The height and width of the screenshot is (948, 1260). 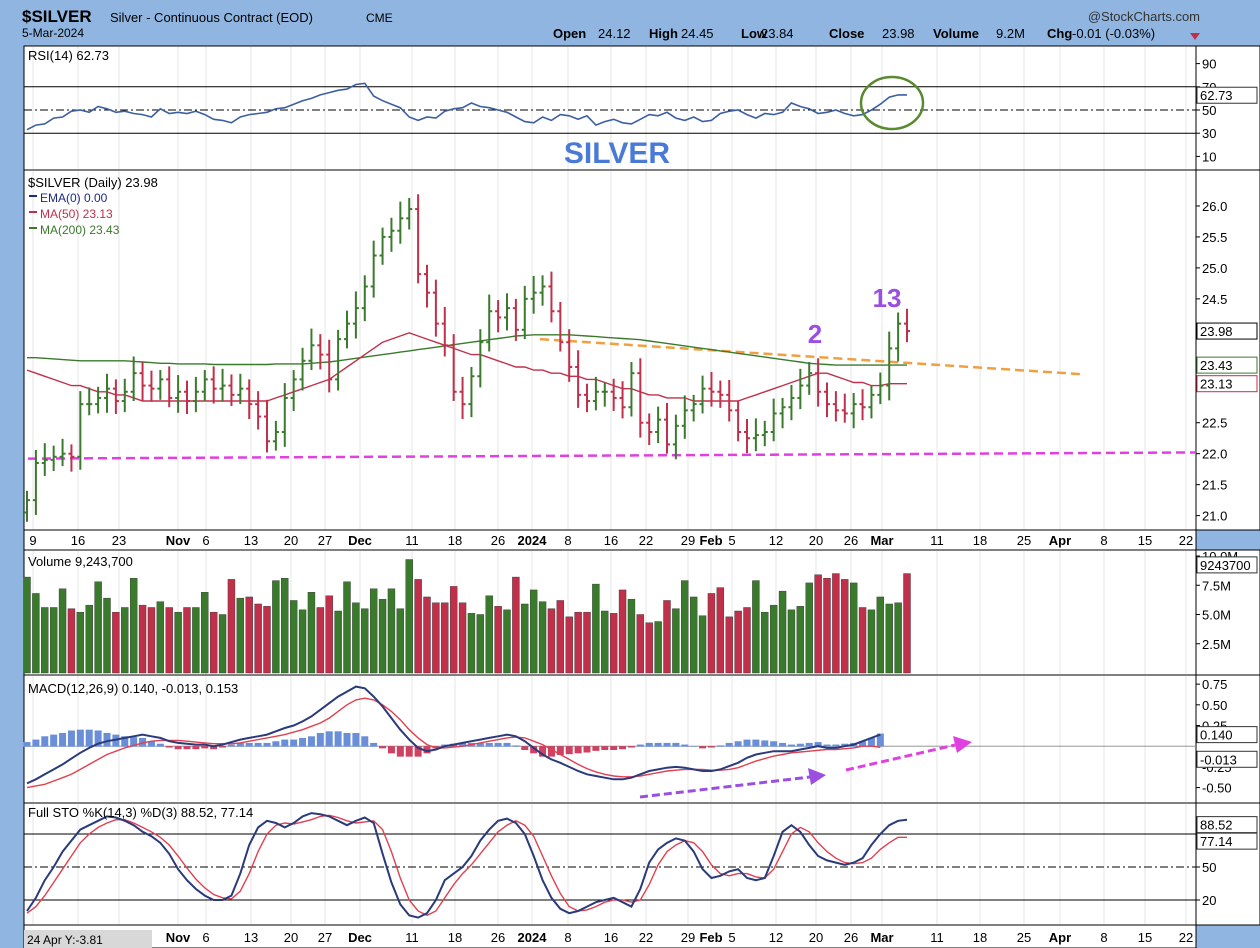 What do you see at coordinates (937, 540) in the screenshot?
I see `x-tick-23: 11` at bounding box center [937, 540].